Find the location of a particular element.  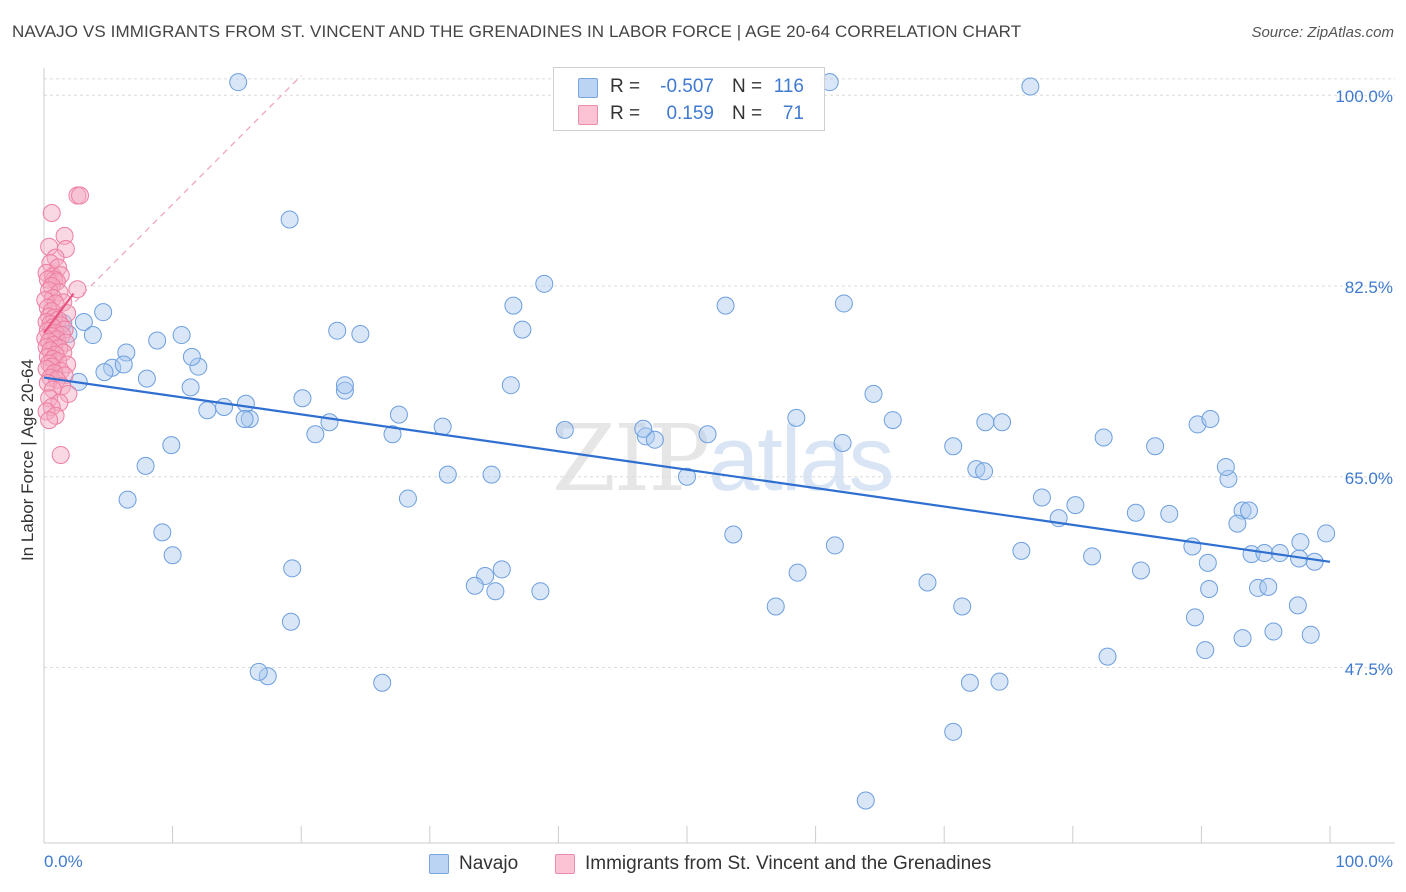

legend-row-navajo: R = -0.507 N = 116 is located at coordinates (689, 87).